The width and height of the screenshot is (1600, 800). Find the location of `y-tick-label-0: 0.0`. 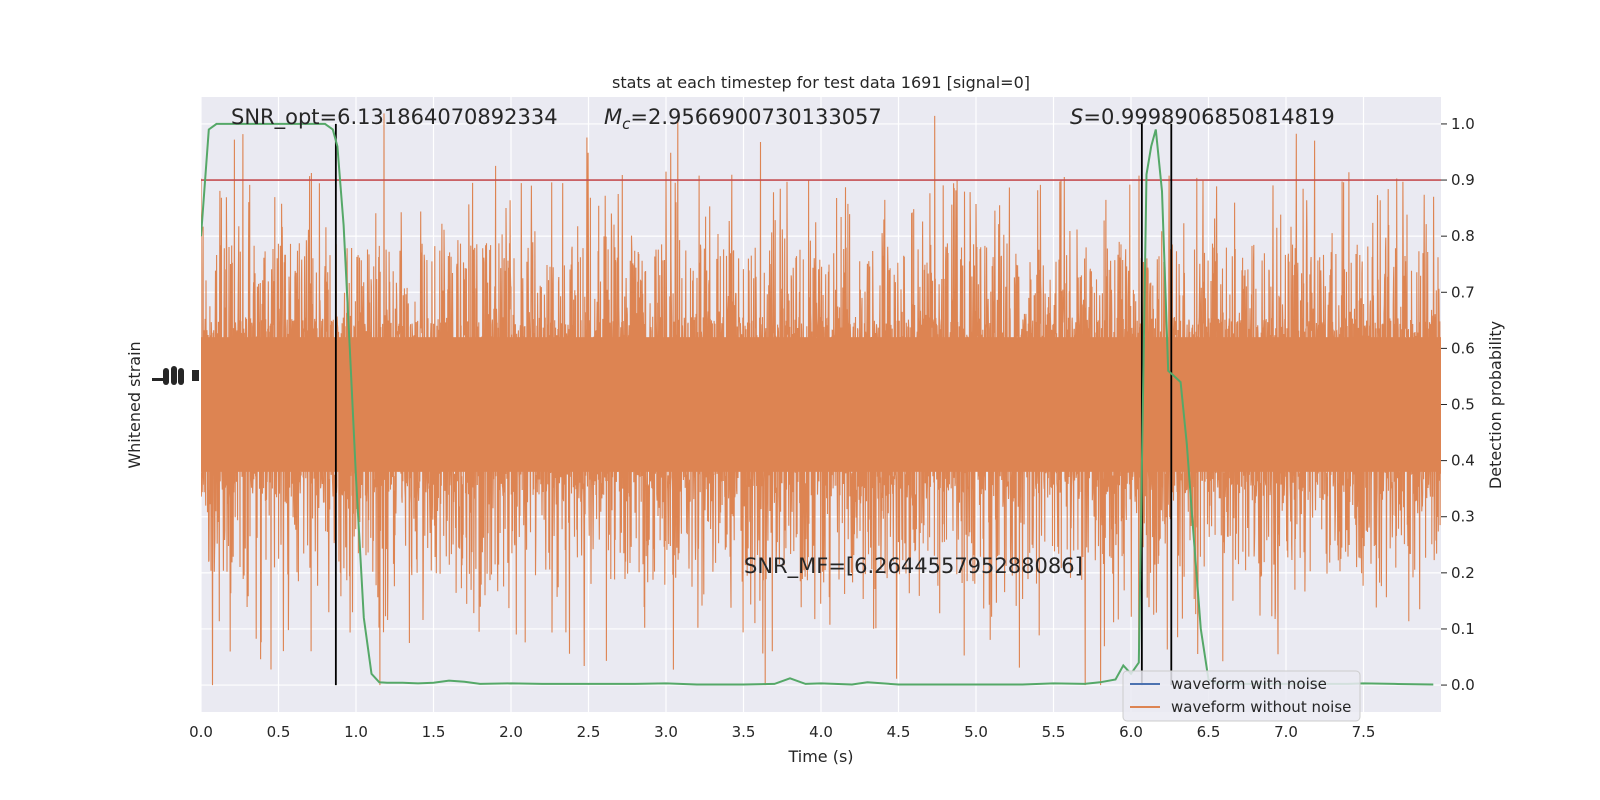

y-tick-label-0: 0.0 is located at coordinates (1463, 685).